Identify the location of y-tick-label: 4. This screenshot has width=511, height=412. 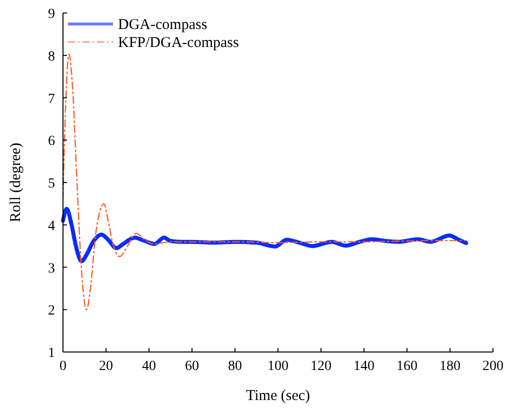
(51, 226).